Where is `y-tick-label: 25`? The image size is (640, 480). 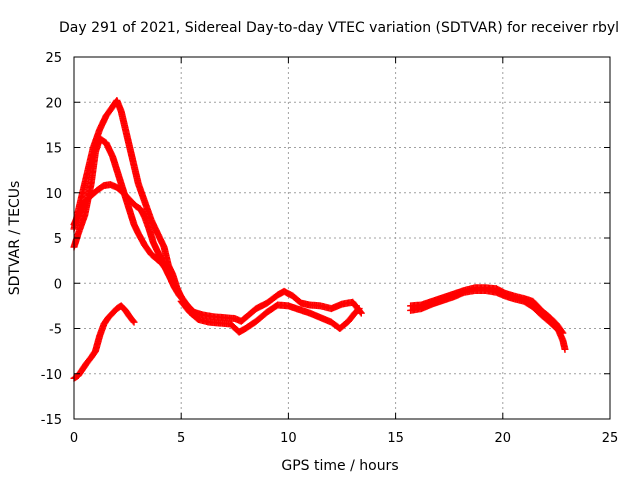 y-tick-label: 25 is located at coordinates (53, 58).